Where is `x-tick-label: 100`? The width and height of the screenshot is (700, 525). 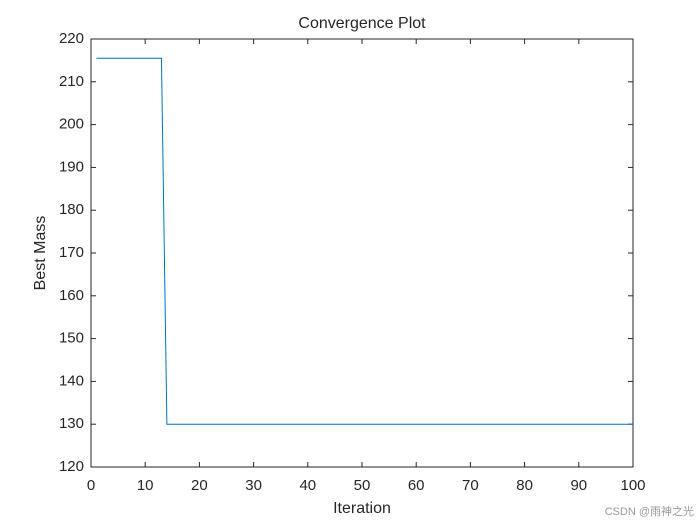 x-tick-label: 100 is located at coordinates (632, 485).